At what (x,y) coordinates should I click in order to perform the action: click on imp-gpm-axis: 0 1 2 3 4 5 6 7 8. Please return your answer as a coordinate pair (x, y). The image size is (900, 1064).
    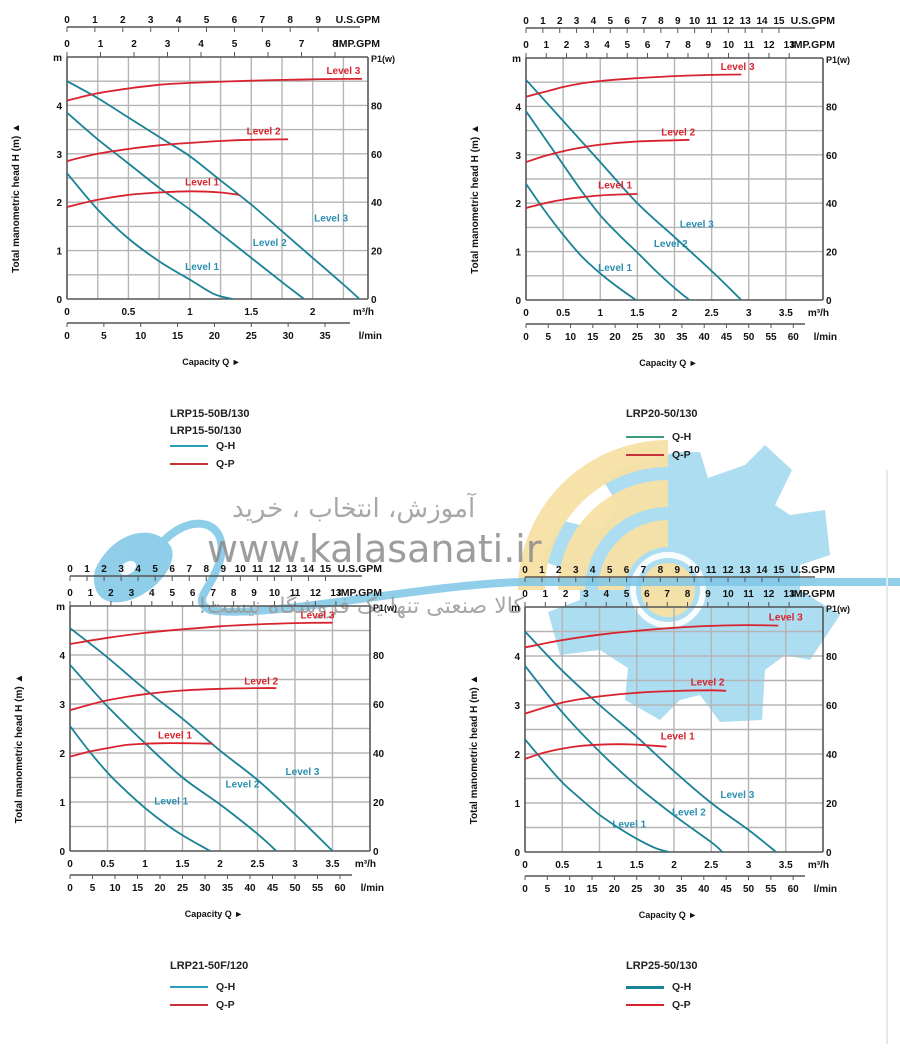
    Looking at the image, I should click on (201, 48).